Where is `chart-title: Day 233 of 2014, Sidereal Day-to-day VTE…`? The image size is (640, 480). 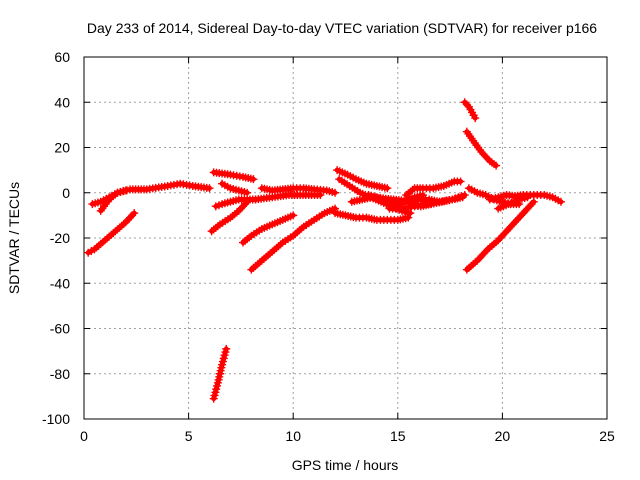
chart-title: Day 233 of 2014, Sidereal Day-to-day VTE… is located at coordinates (342, 28).